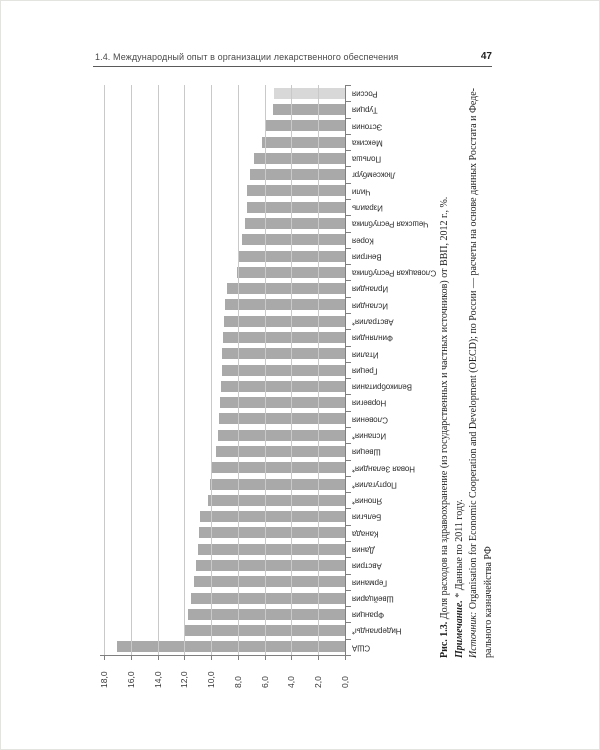 Image resolution: width=600 pixels, height=750 pixels. What do you see at coordinates (363, 240) in the screenshot?
I see `category-label: Корея` at bounding box center [363, 240].